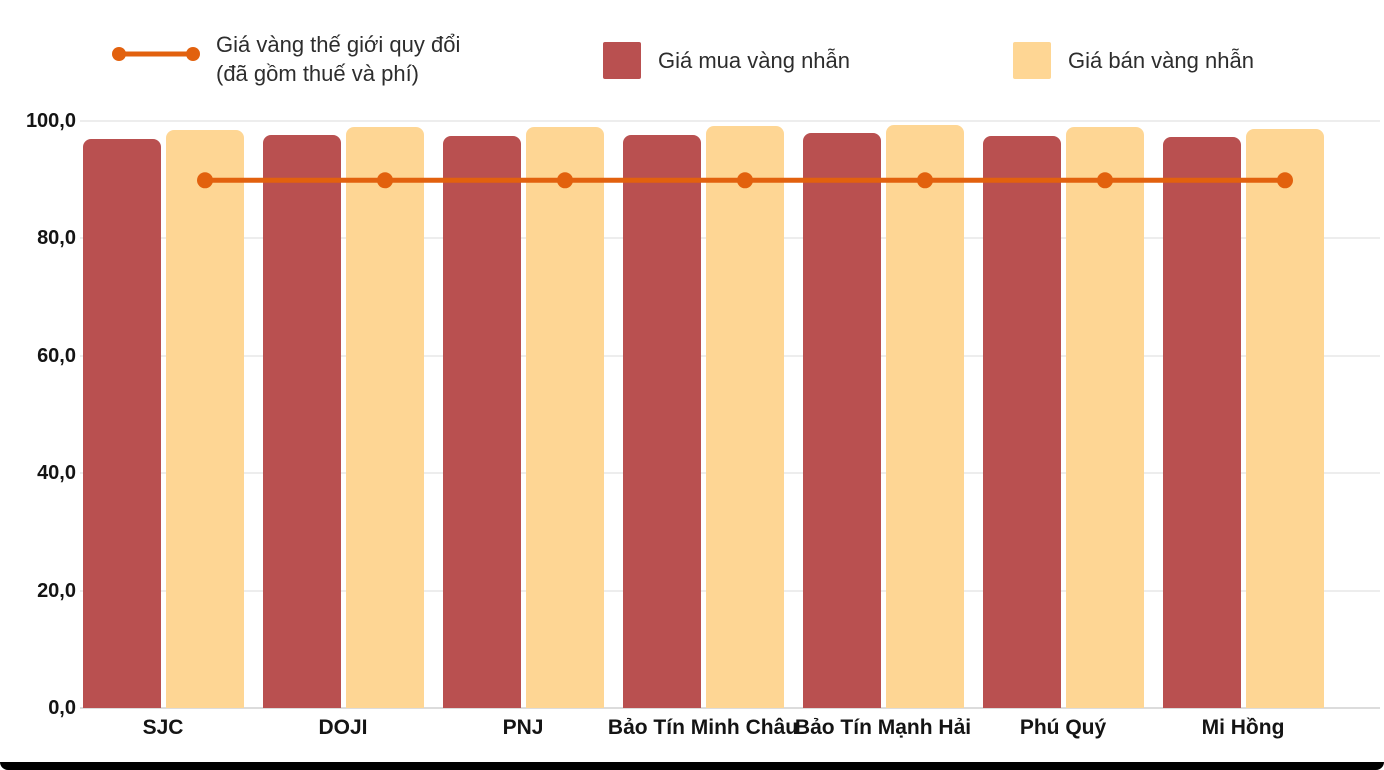 This screenshot has width=1384, height=770. Describe the element at coordinates (754, 60) in the screenshot. I see `legend-label-buy-price: Giá mua vàng nhẫn` at that location.